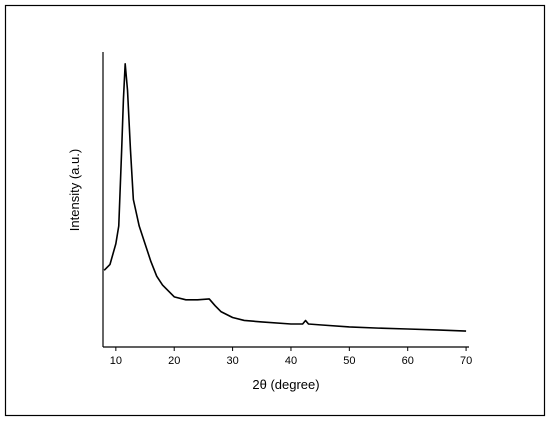  I want to click on y-axis-label: Intensity (a.u.), so click(74, 190).